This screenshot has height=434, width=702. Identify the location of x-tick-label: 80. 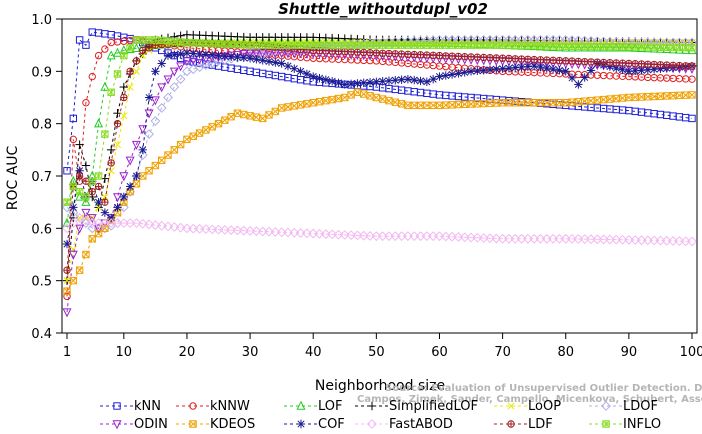
(565, 352).